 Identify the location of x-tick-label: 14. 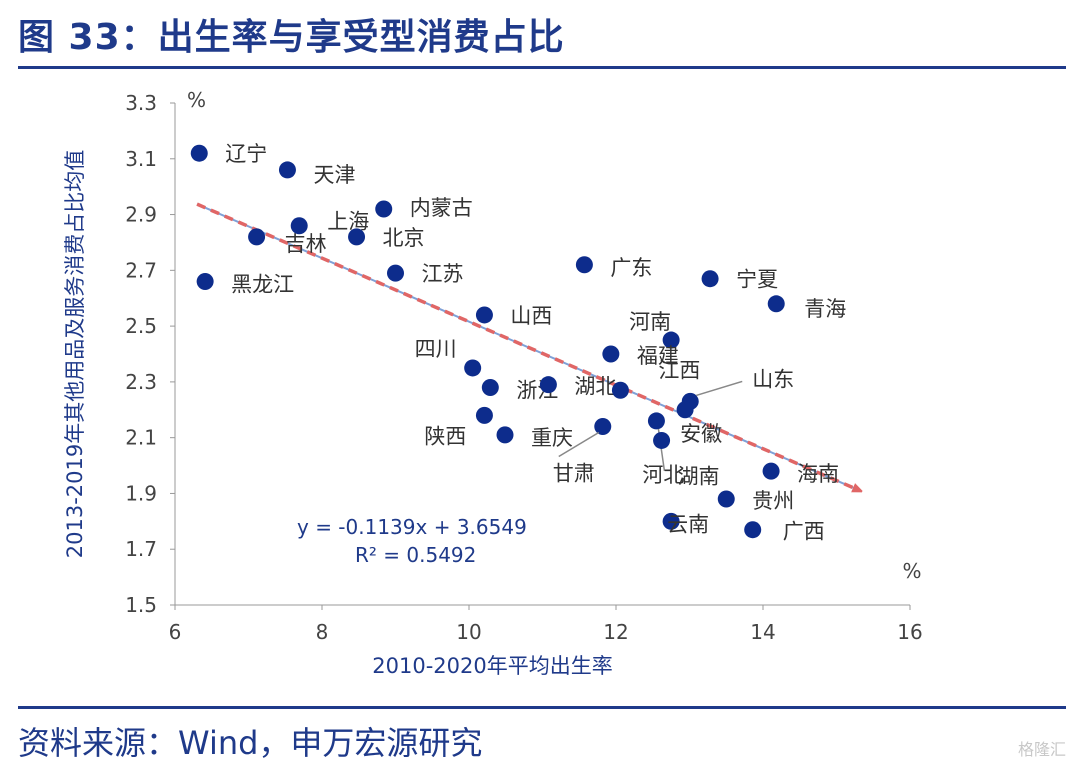
(762, 632).